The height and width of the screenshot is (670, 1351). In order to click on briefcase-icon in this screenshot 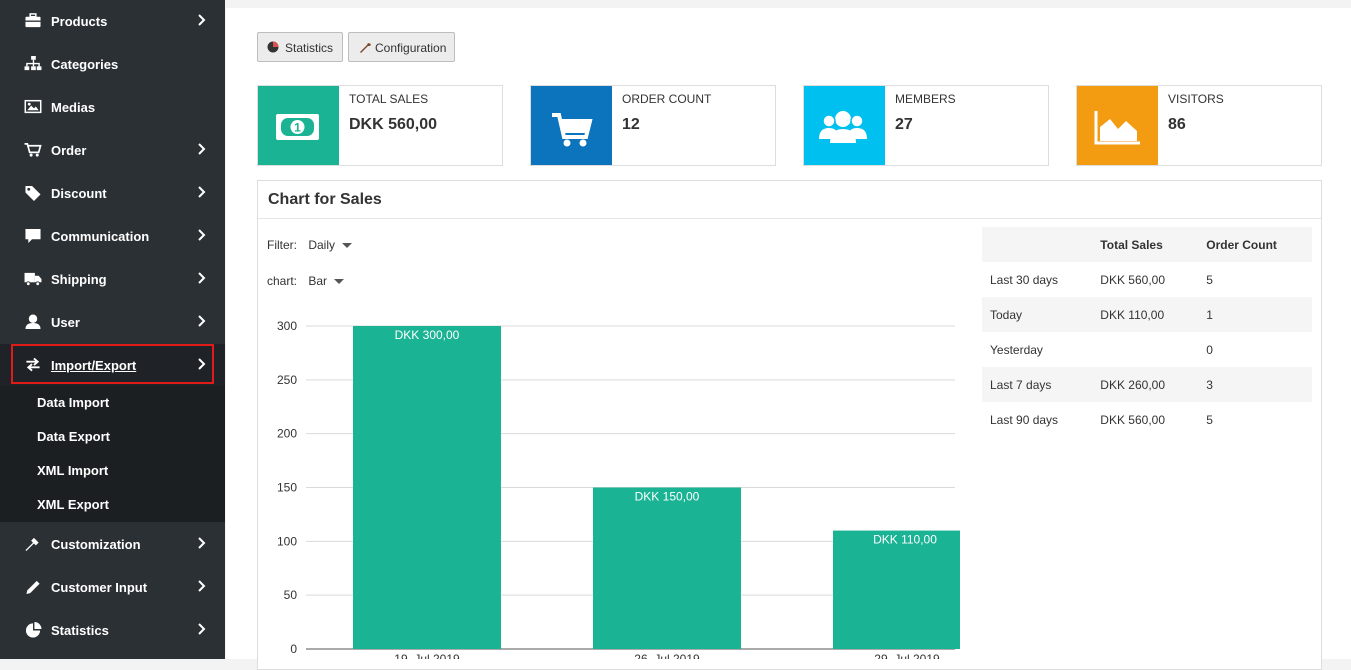, I will do `click(33, 20)`.